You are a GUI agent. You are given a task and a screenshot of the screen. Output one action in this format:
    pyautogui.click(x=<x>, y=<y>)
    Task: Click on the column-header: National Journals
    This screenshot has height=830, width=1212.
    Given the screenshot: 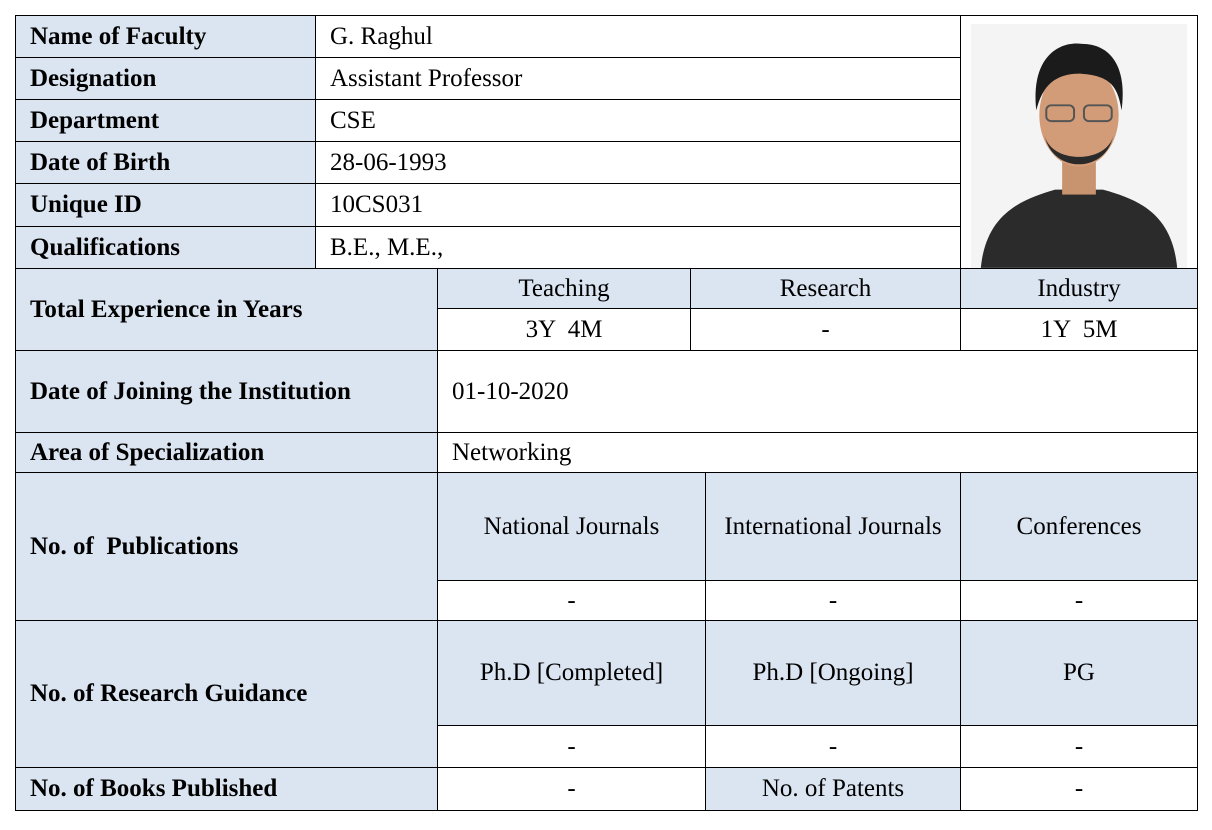 What is the action you would take?
    pyautogui.click(x=571, y=526)
    